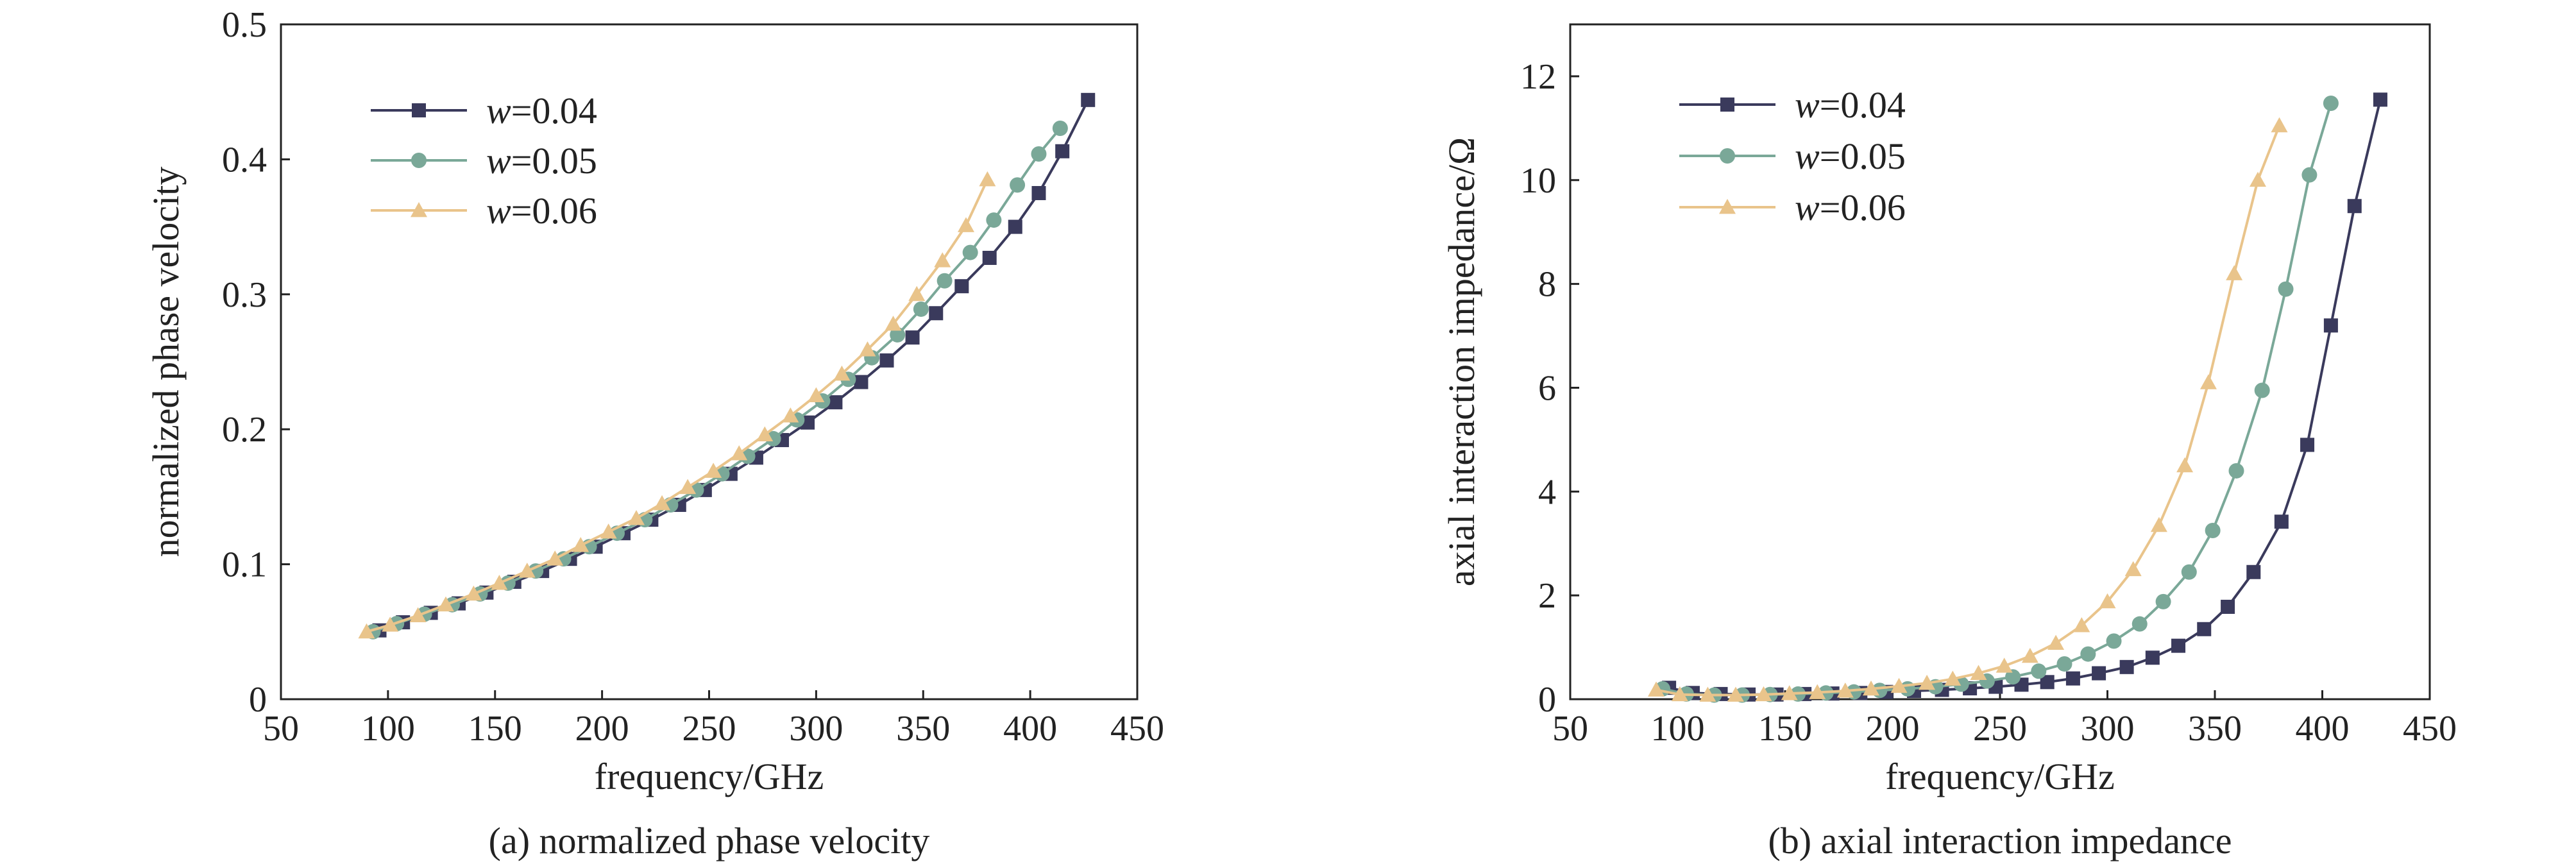  What do you see at coordinates (244, 160) in the screenshot?
I see `y-tick-label: 0.4` at bounding box center [244, 160].